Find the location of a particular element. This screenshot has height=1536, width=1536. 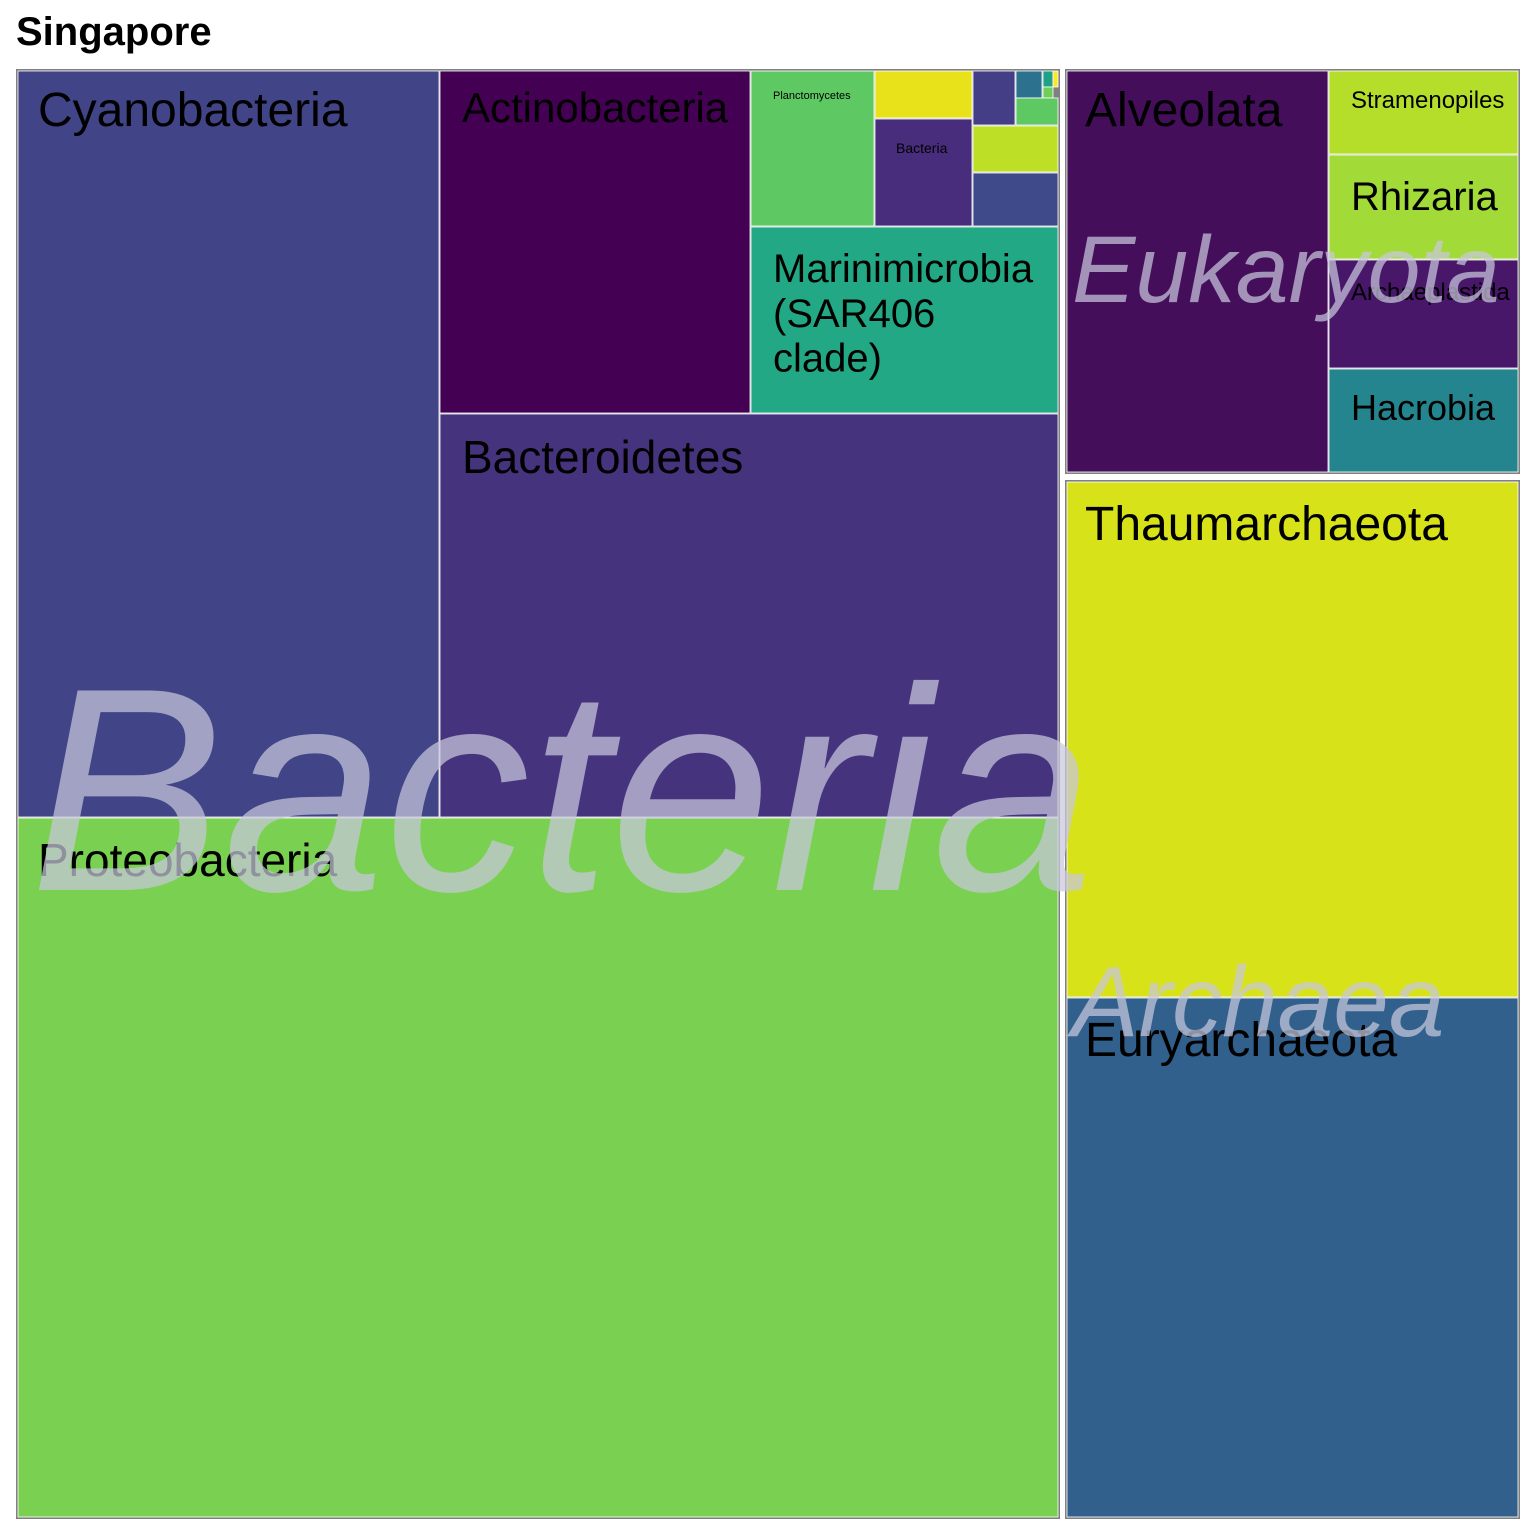

tile-label-hacrobia: Hacrobia is located at coordinates (1423, 407).